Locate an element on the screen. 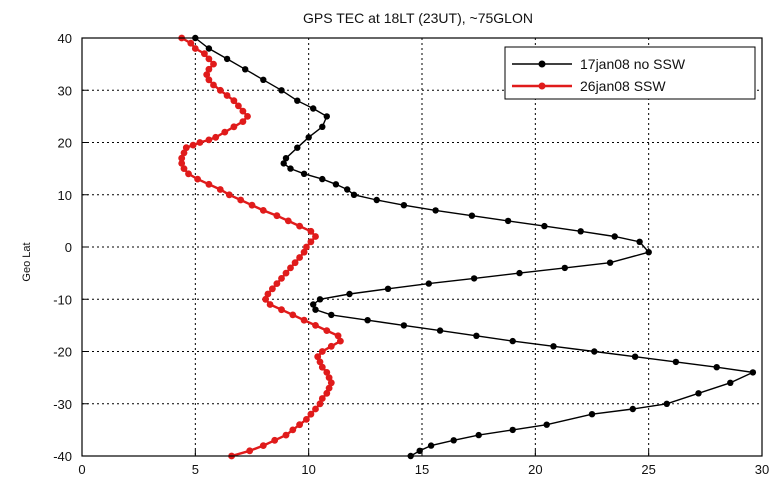 The image size is (773, 483). x-axis-ticks: 0 5 10 15 20 25 30 is located at coordinates (423, 463).